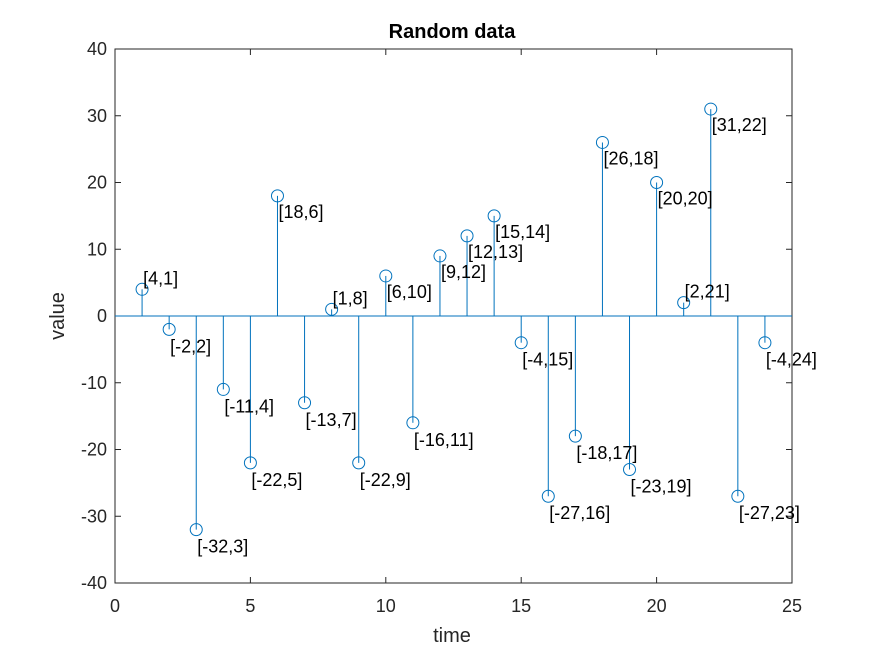 The width and height of the screenshot is (875, 661). I want to click on x-tick-label: 5, so click(250, 606).